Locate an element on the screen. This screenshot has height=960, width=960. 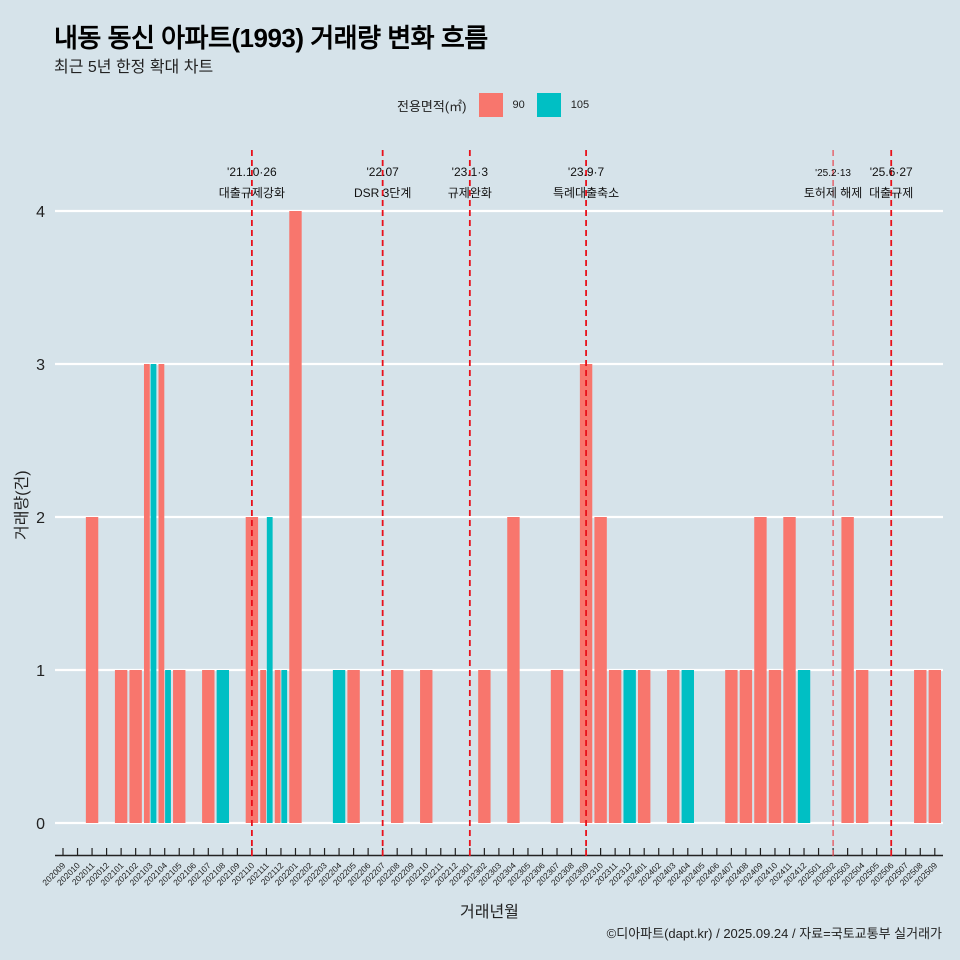
event-date: '25.6·27 is located at coordinates (891, 172).